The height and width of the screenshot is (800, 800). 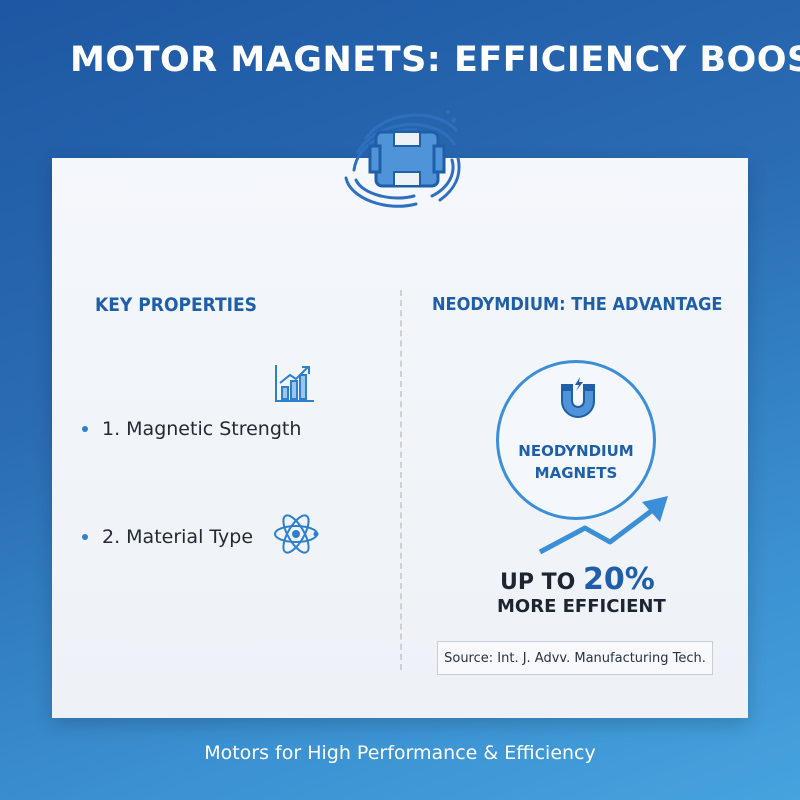 I want to click on atom-icon, so click(x=296, y=534).